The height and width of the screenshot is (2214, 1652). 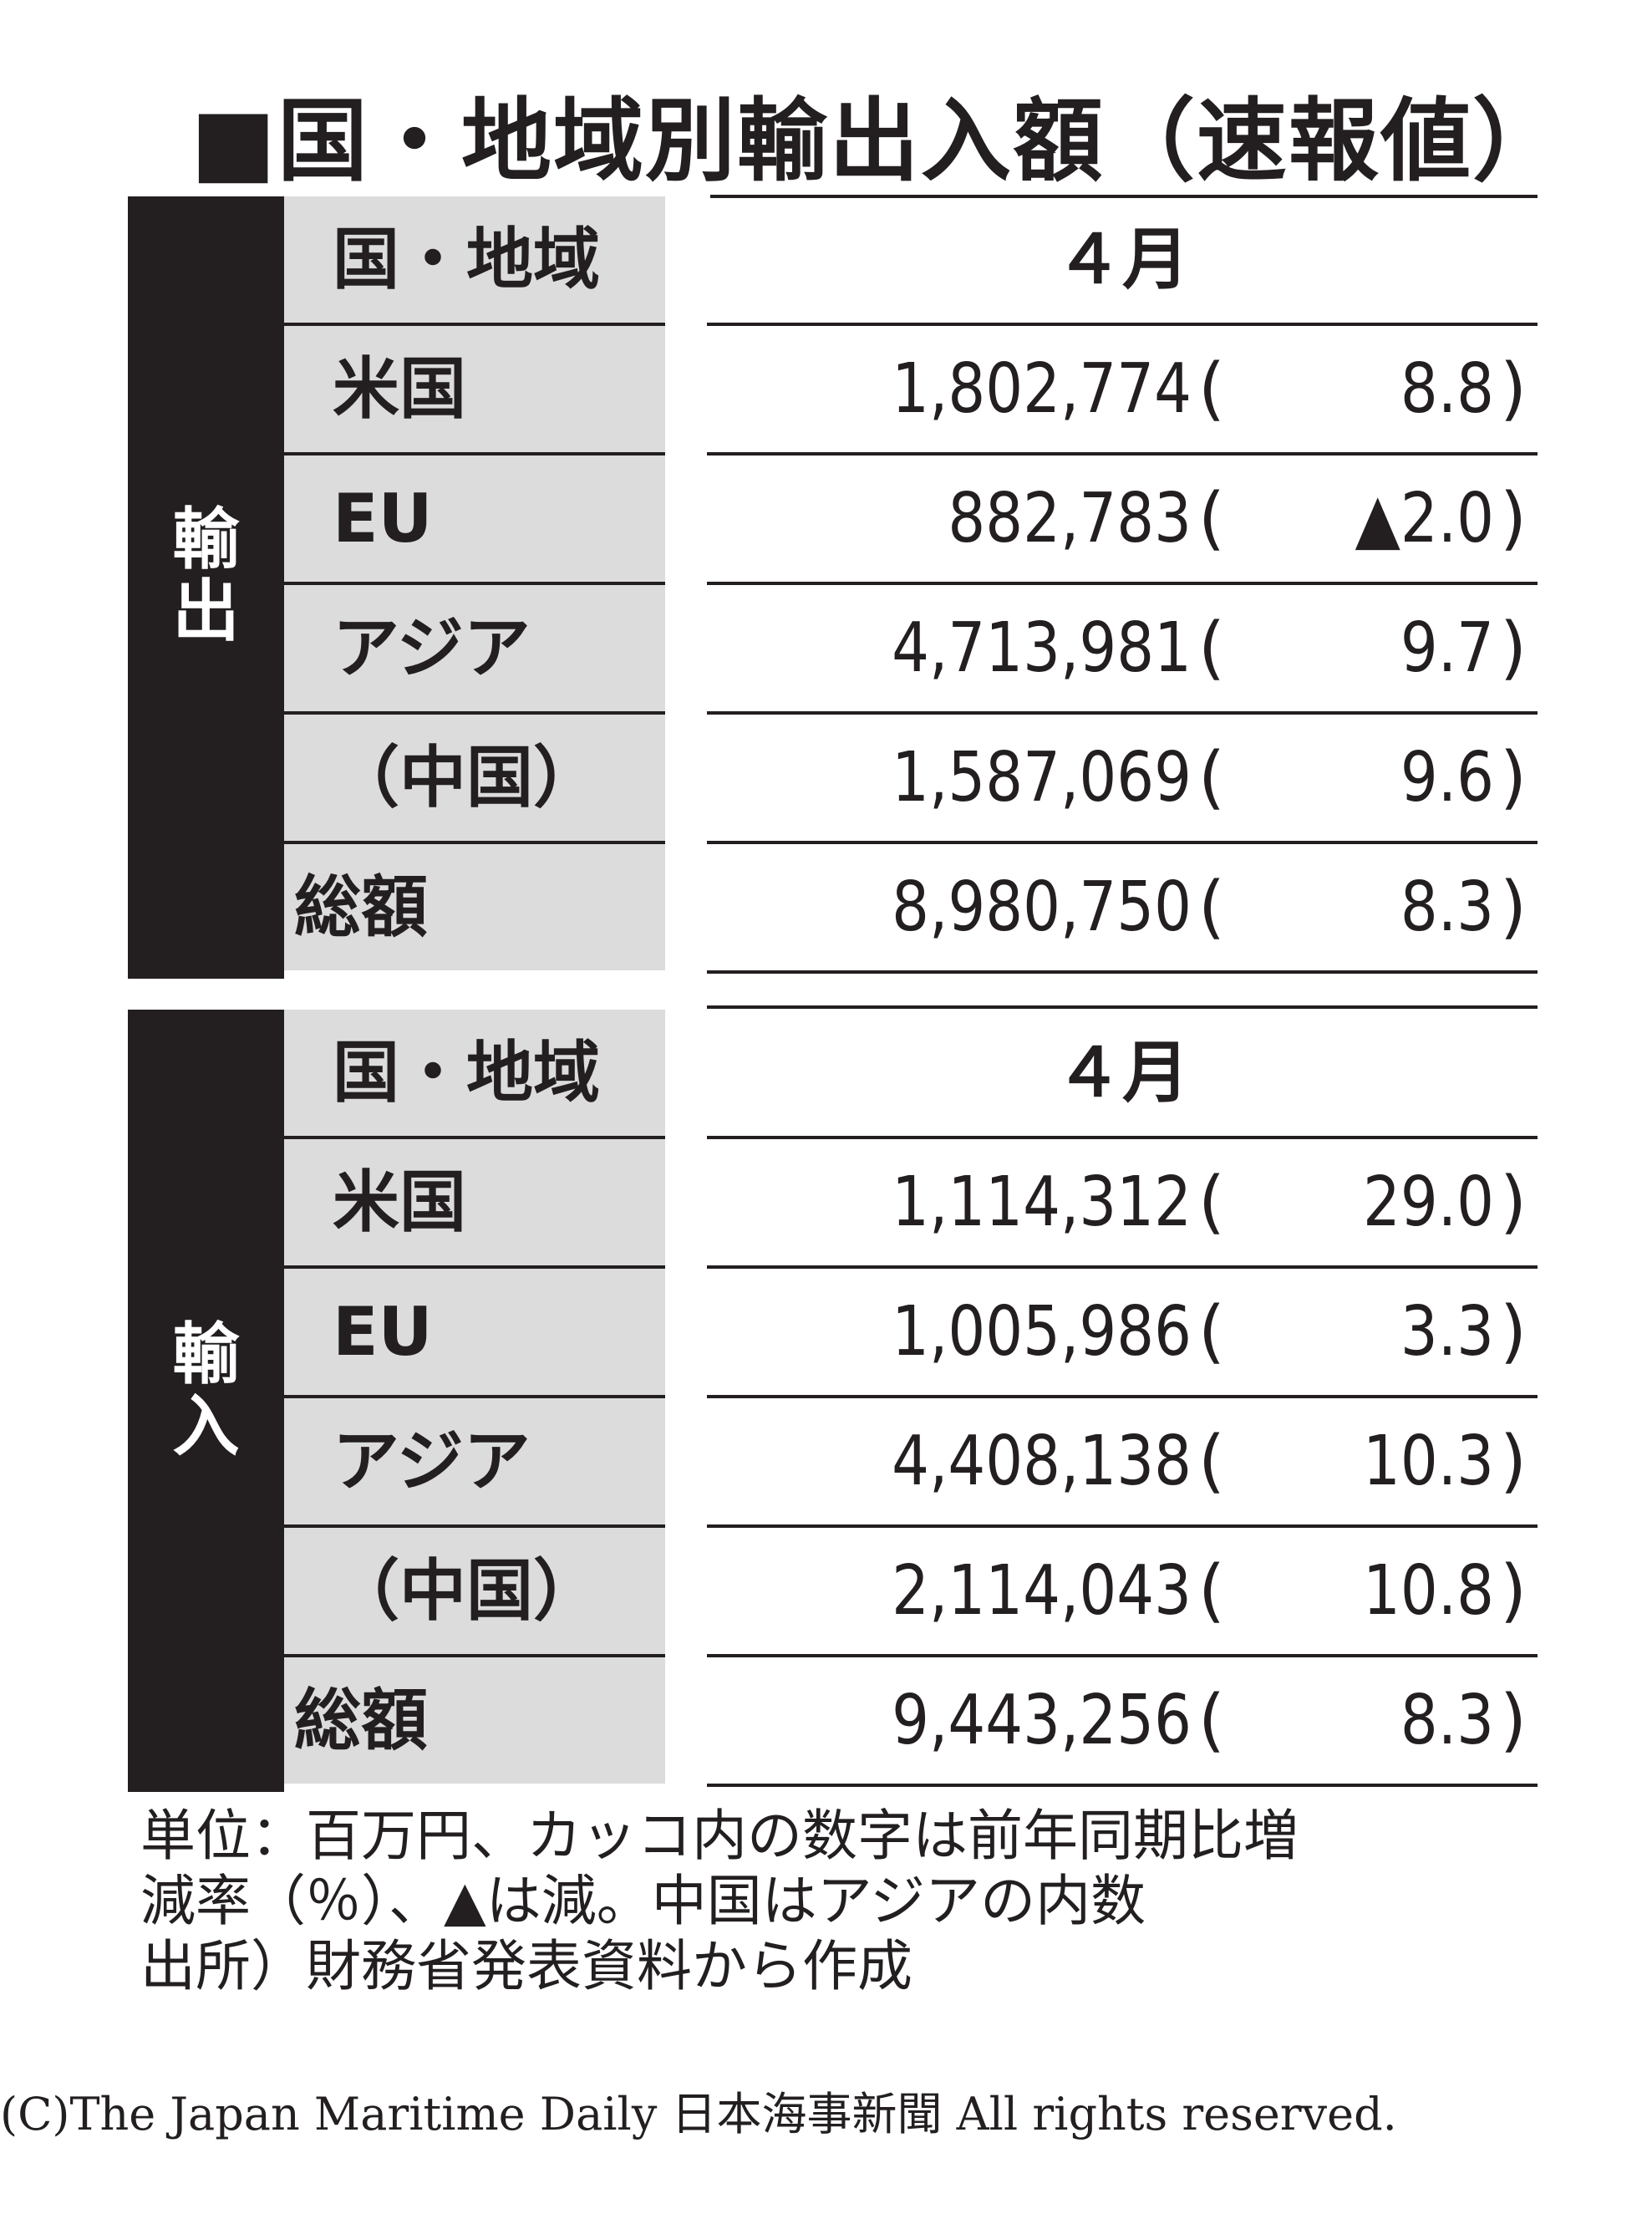 I want to click on unit-note-line-2: 減率（％）、▲は減。中国はアジアの内数, so click(x=643, y=1901).